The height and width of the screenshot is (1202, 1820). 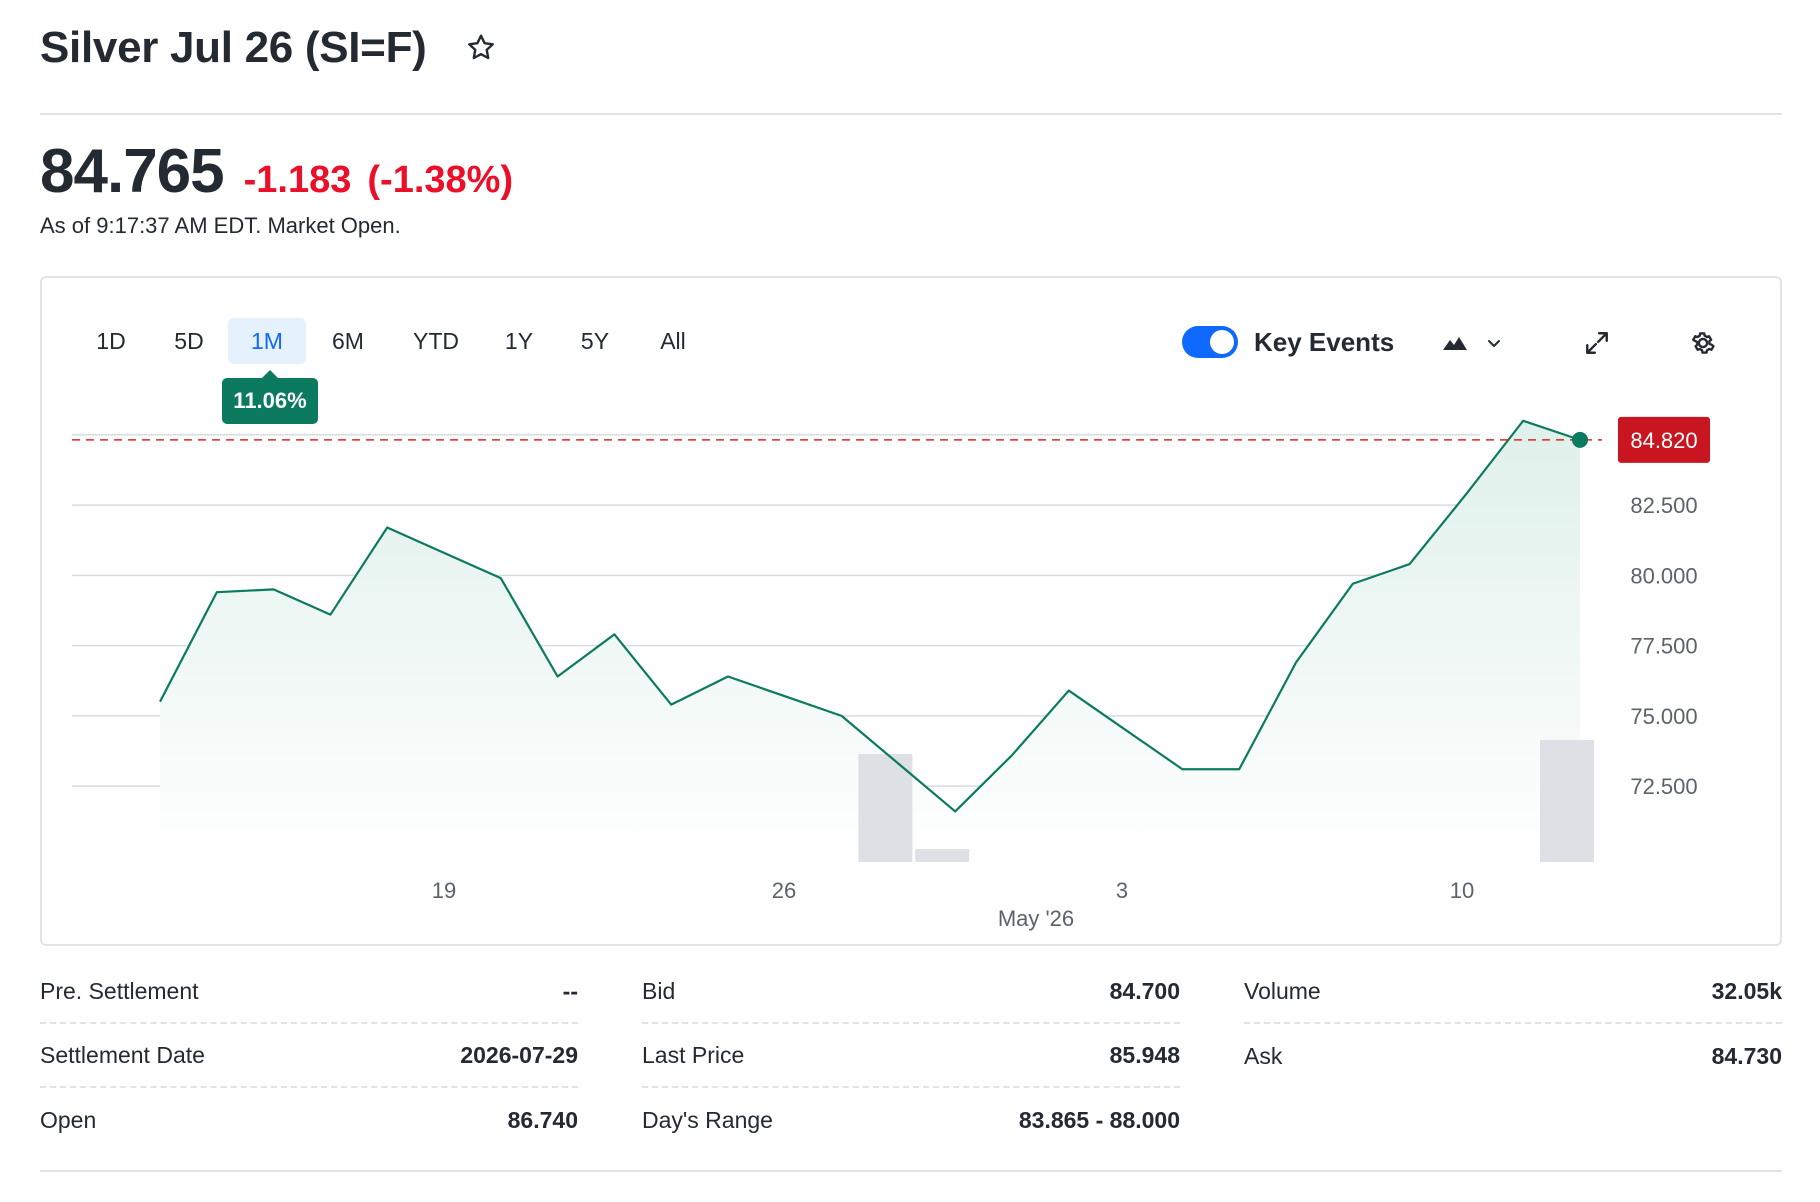 I want to click on title-row: Silver Jul 26 (SI=F), so click(x=270, y=48).